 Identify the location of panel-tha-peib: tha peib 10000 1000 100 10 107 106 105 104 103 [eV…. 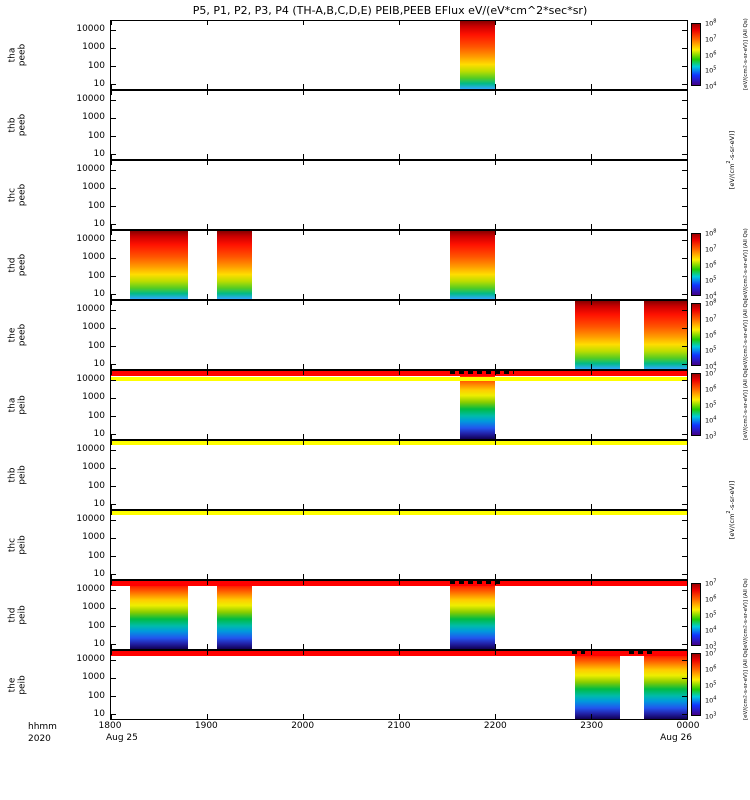
(375, 404).